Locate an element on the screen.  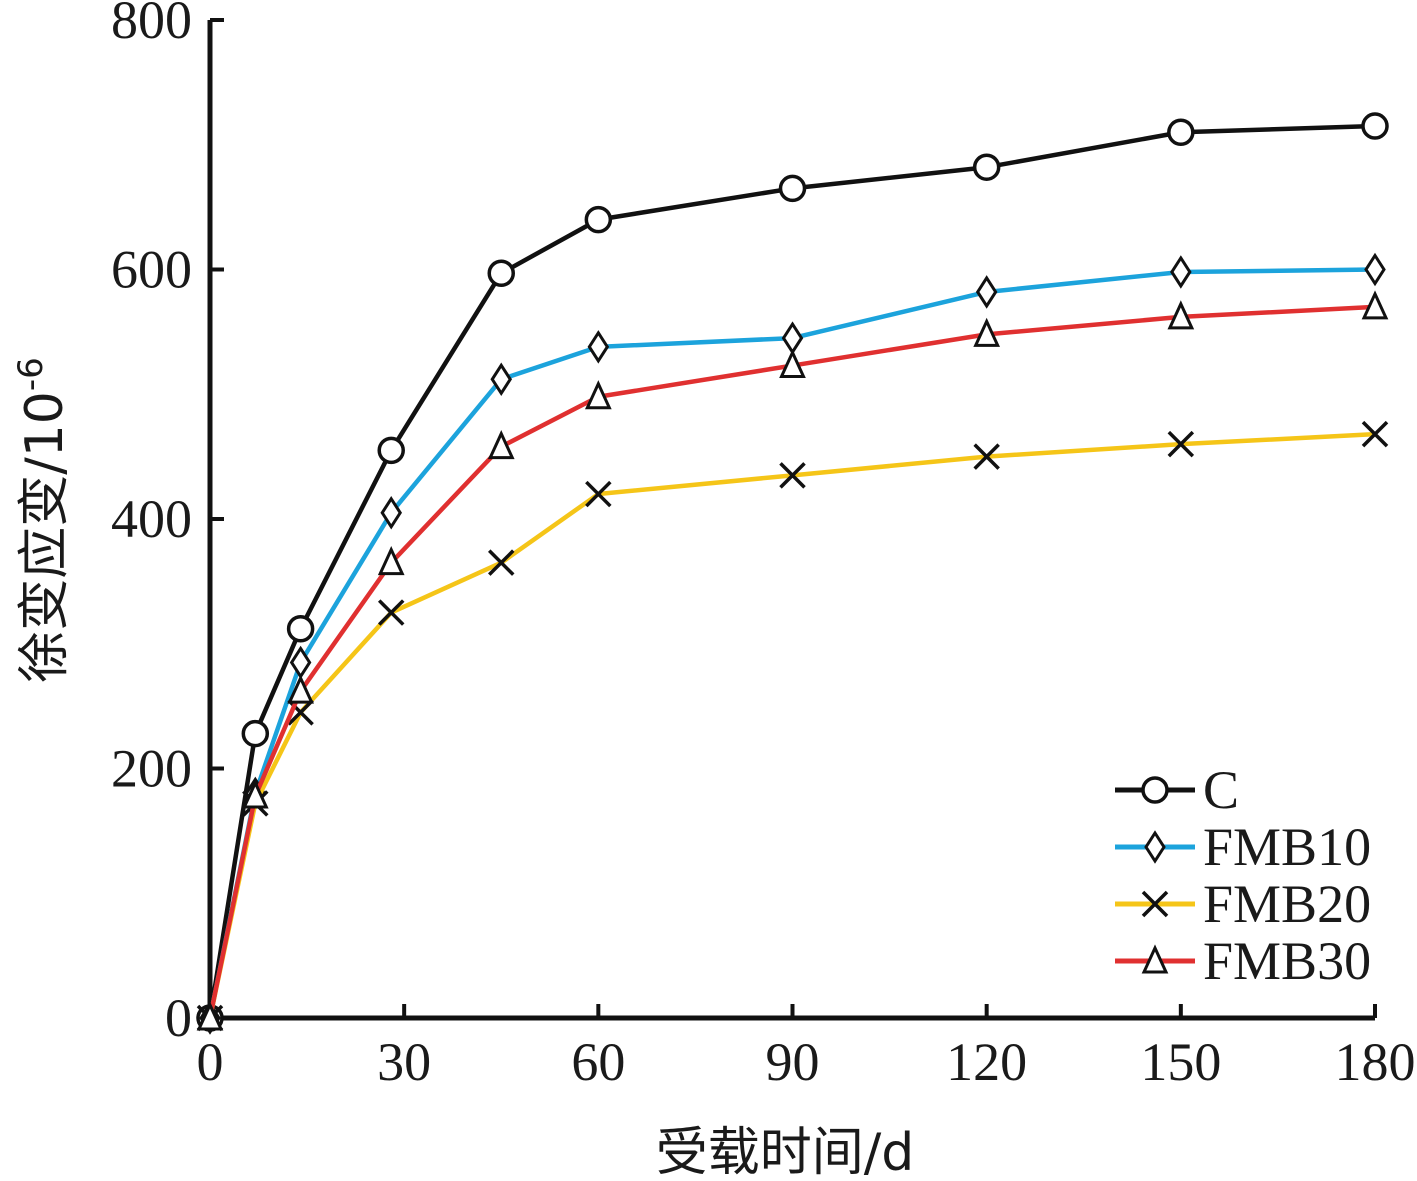
x-tick-label: 90 is located at coordinates (793, 1062).